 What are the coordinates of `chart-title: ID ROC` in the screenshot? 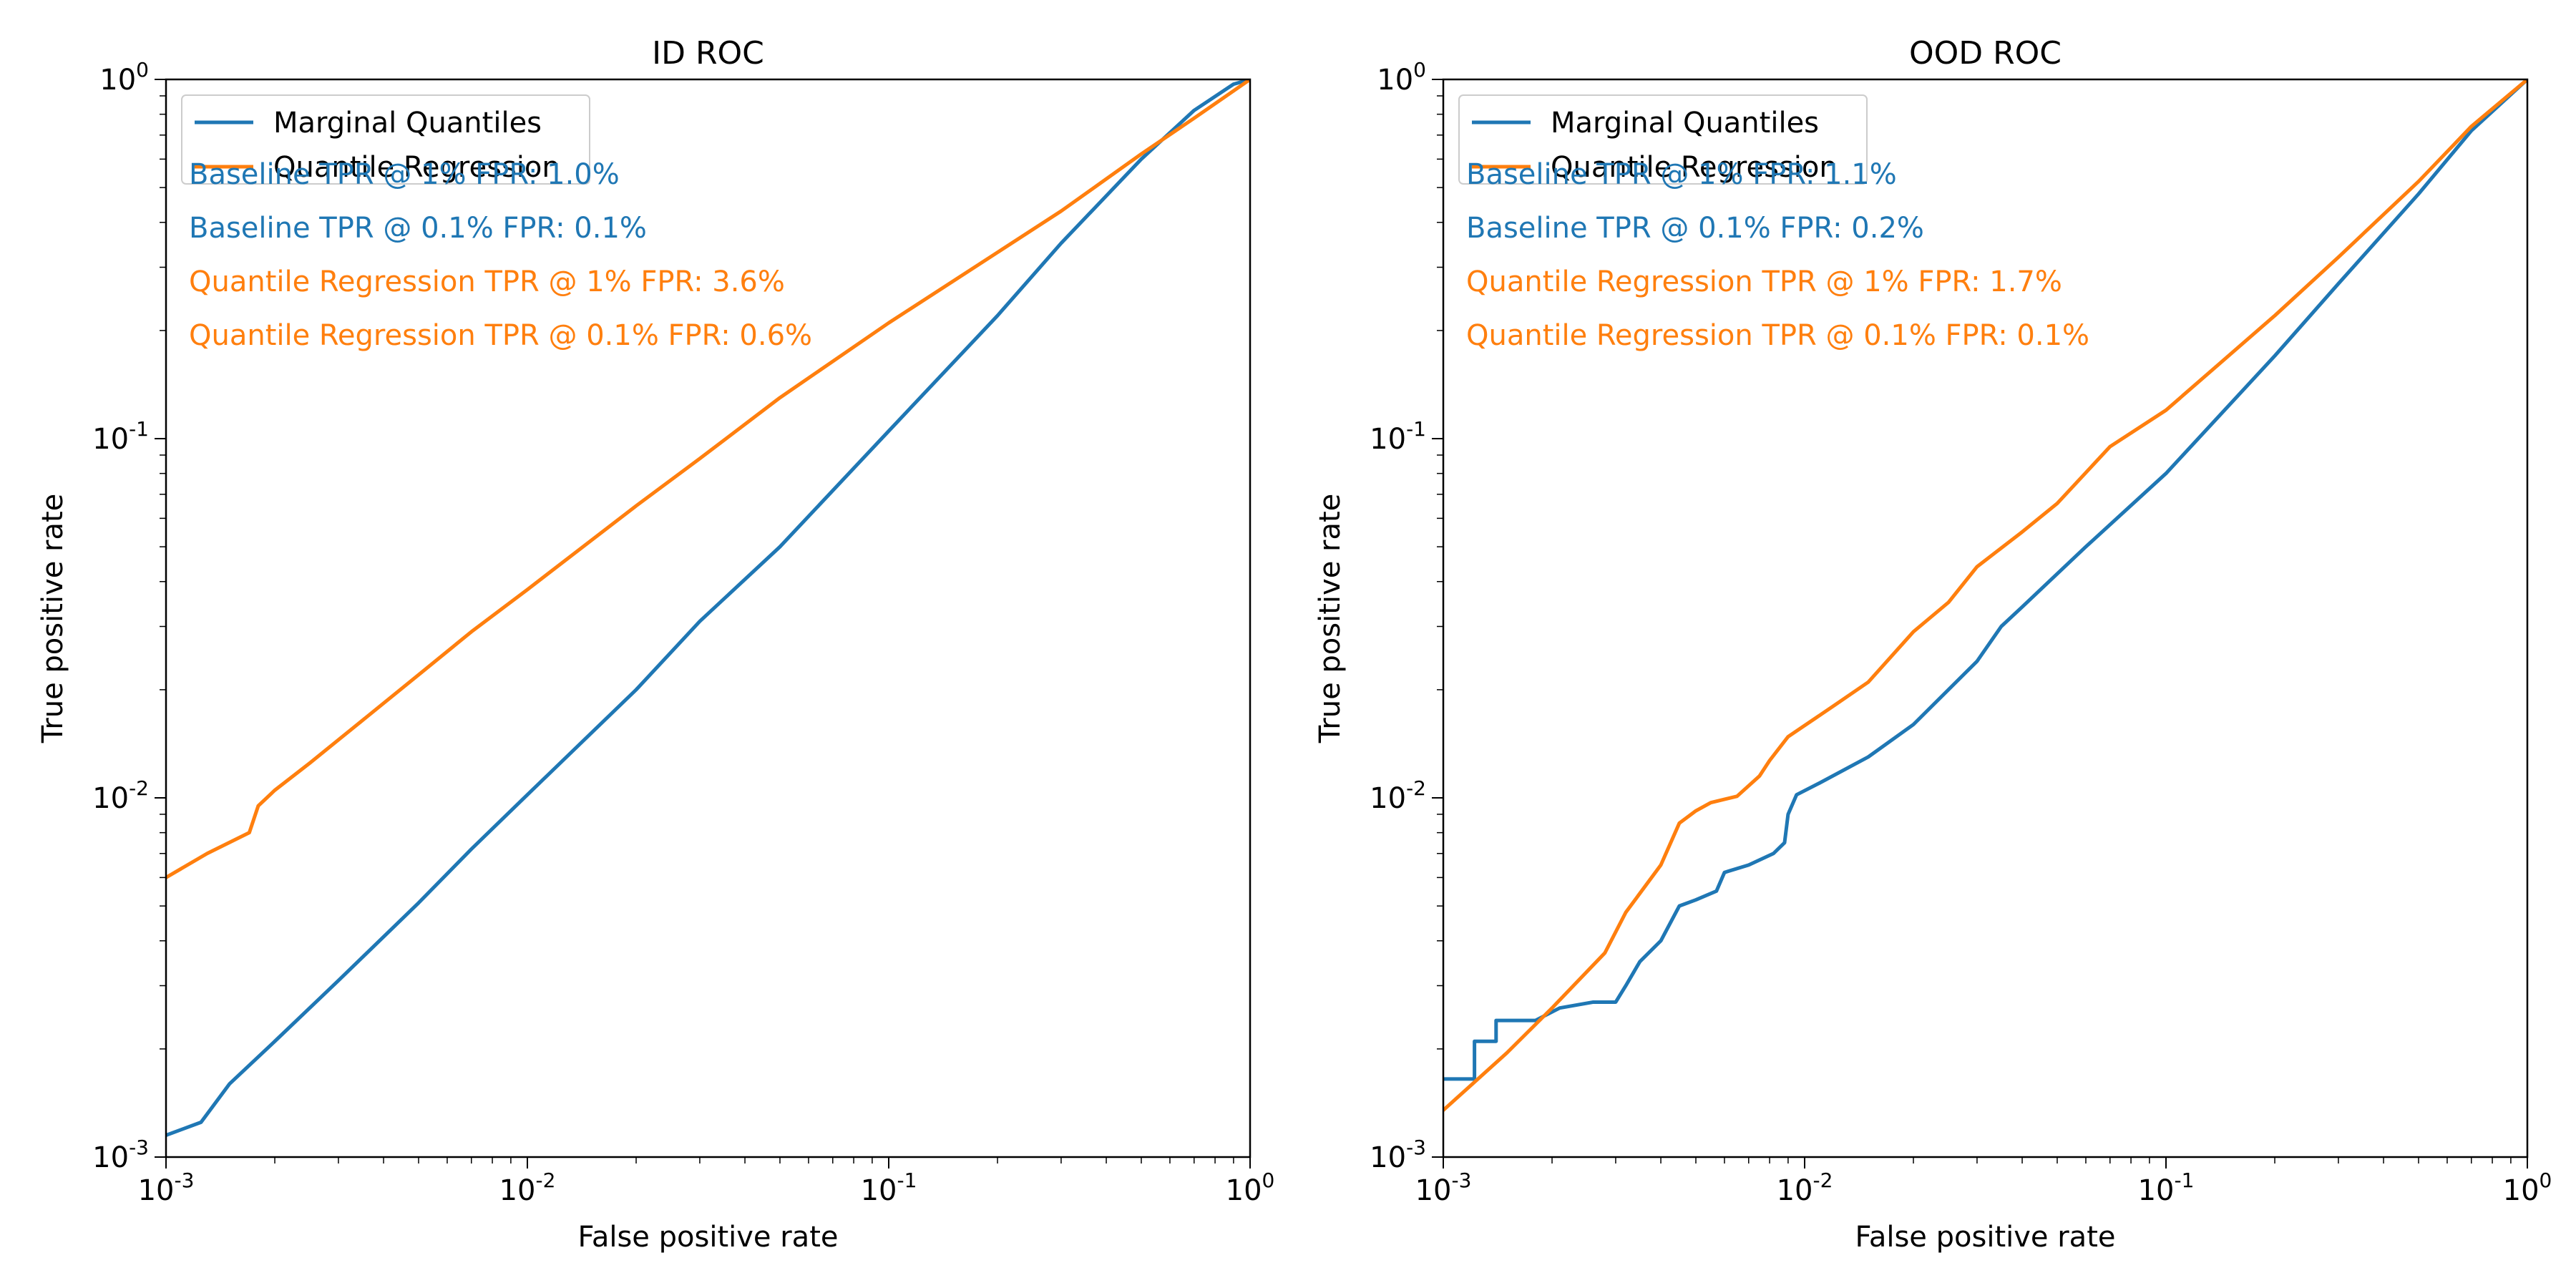 It's located at (708, 53).